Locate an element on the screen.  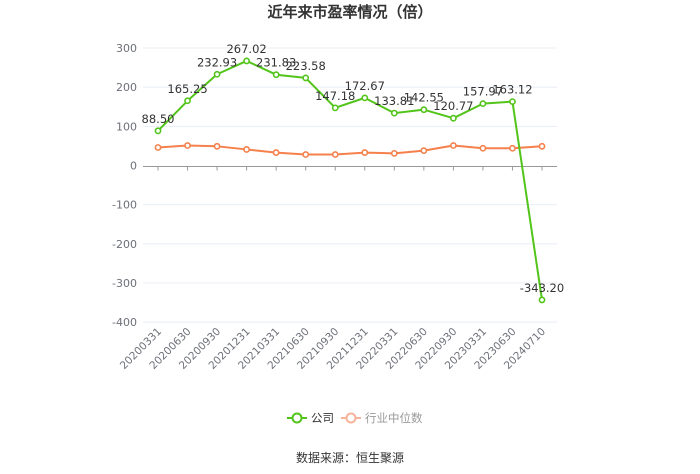
data-label: -343.20 is located at coordinates (542, 288).